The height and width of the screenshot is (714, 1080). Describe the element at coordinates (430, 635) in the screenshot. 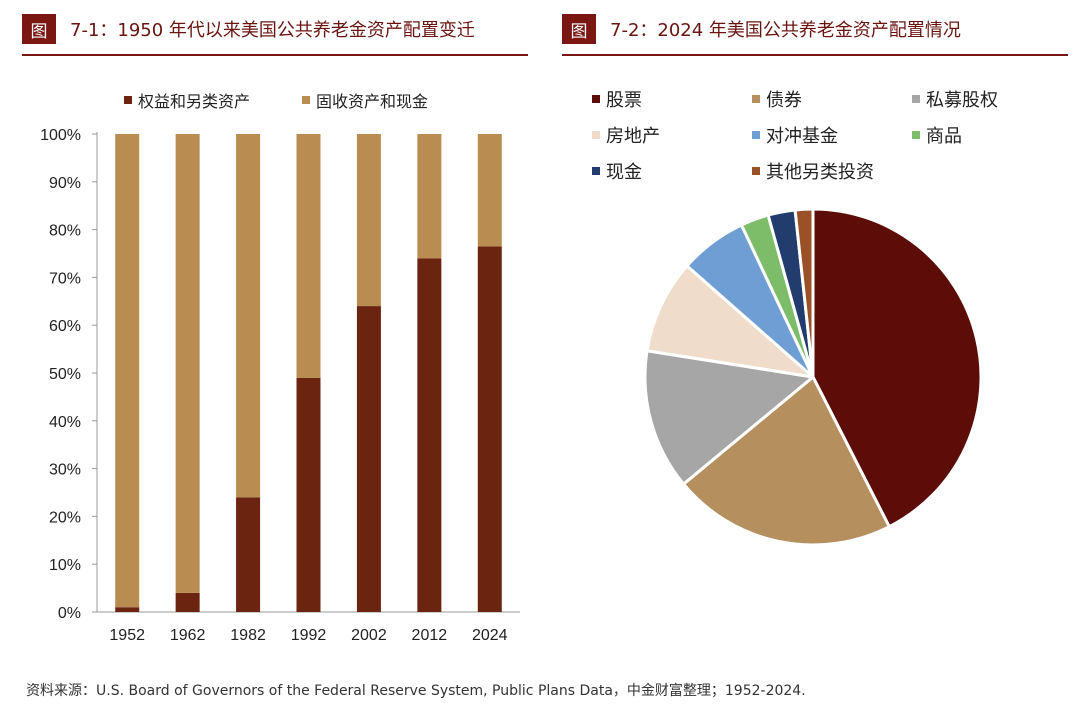

I see `x-tick-label: 2012` at that location.